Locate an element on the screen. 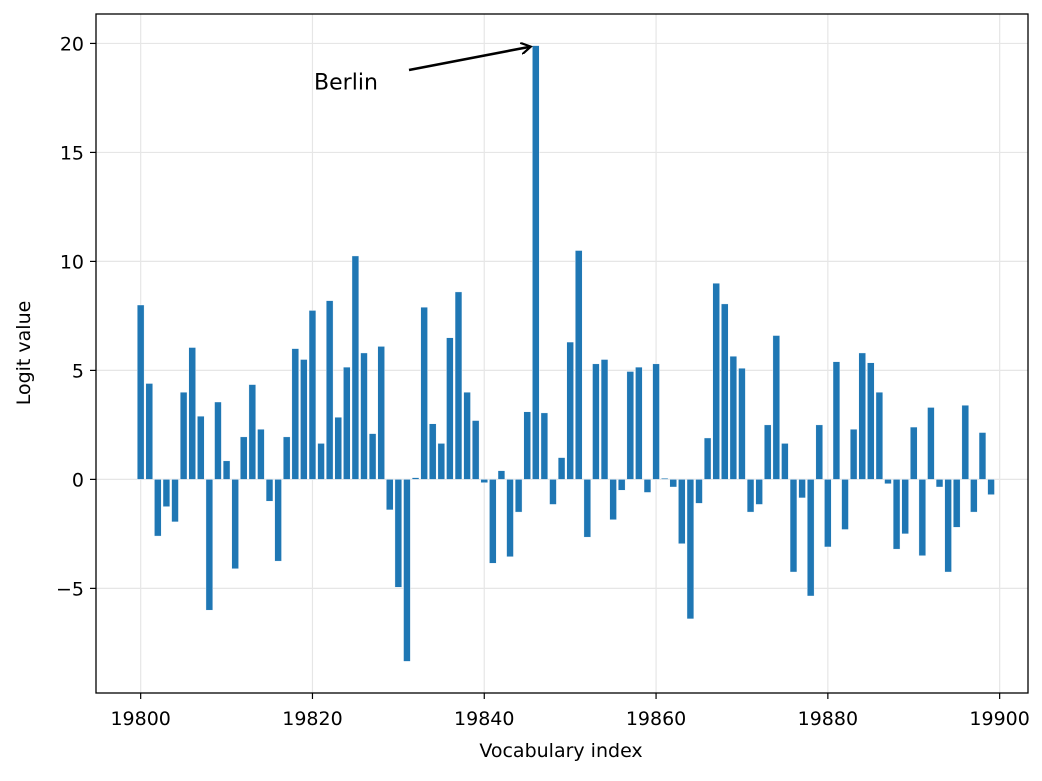 The width and height of the screenshot is (1042, 781). x-tick-label: 19840 is located at coordinates (484, 719).